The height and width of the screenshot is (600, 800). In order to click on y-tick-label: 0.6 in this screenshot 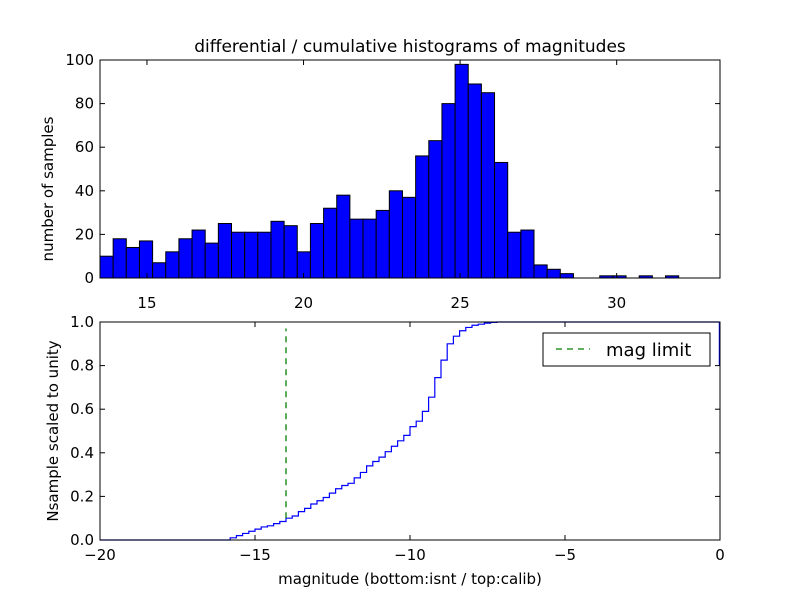, I will do `click(82, 409)`.